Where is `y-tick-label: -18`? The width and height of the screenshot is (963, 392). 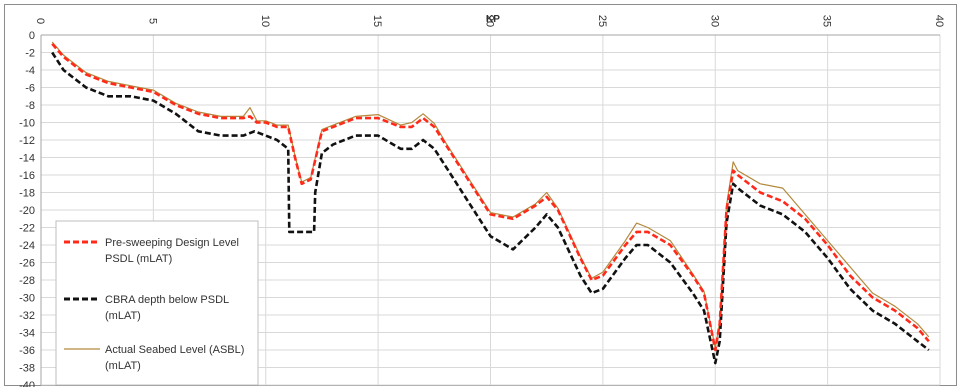
y-tick-label: -18 is located at coordinates (27, 194).